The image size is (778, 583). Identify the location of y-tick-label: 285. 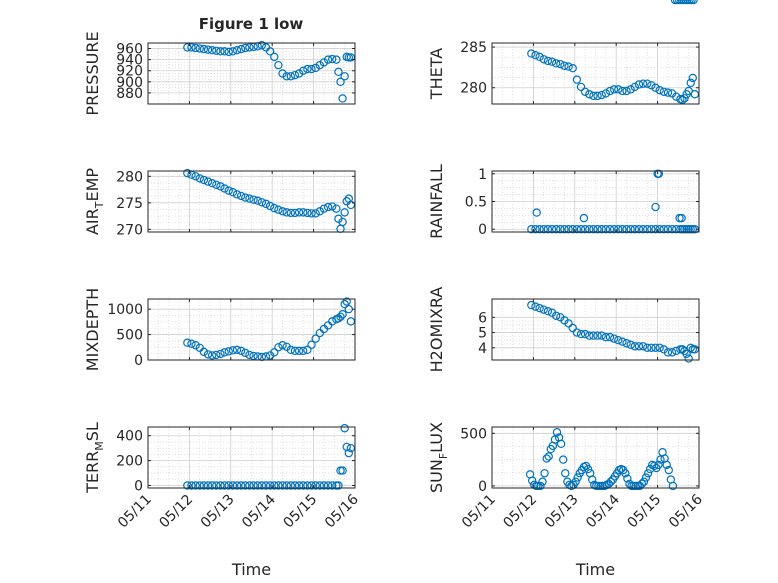
(473, 48).